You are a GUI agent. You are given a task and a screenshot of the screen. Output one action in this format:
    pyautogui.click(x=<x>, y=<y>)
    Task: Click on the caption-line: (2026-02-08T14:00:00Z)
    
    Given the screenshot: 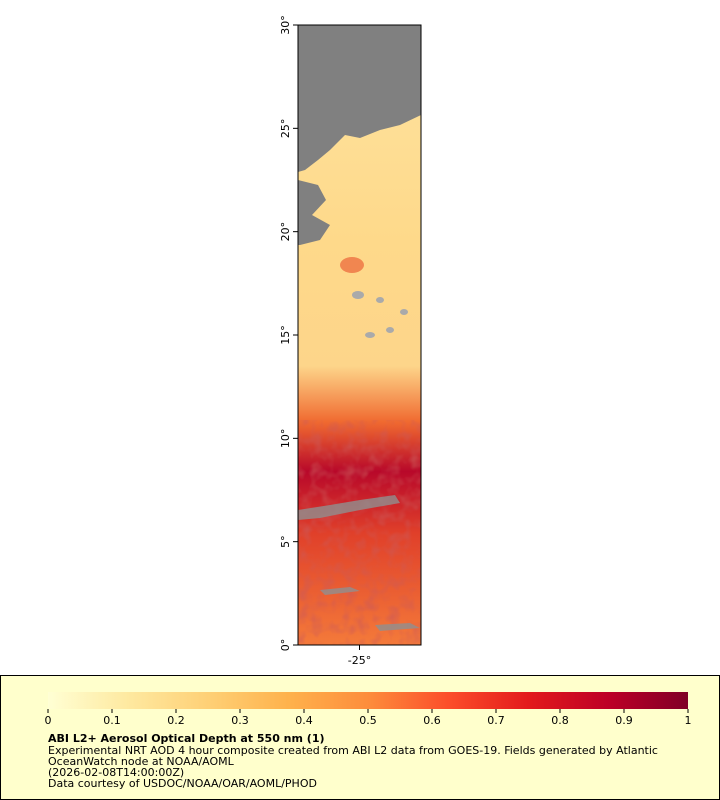 What is the action you would take?
    pyautogui.click(x=116, y=772)
    